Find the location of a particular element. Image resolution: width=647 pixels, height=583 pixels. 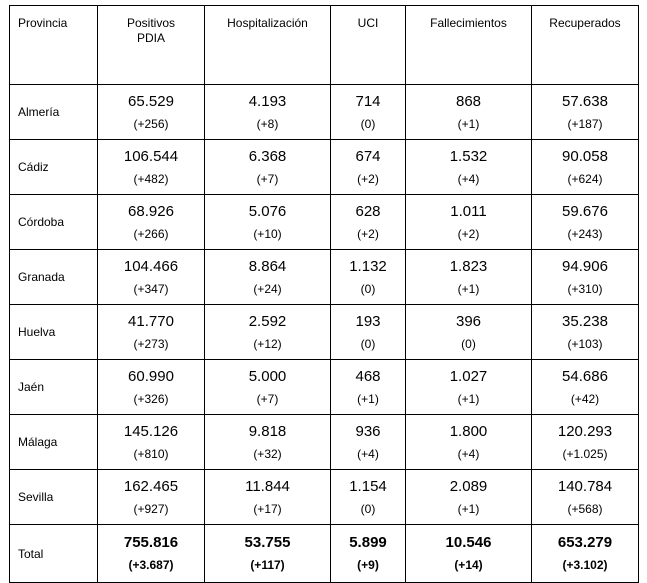

recuperados-value: 140.784 is located at coordinates (585, 486).